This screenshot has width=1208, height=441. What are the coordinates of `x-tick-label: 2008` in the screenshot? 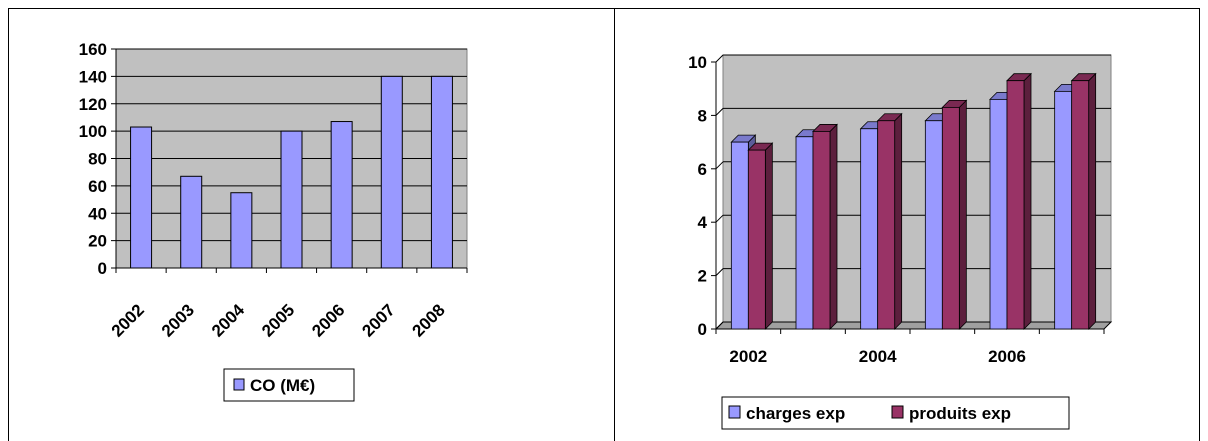 It's located at (429, 320).